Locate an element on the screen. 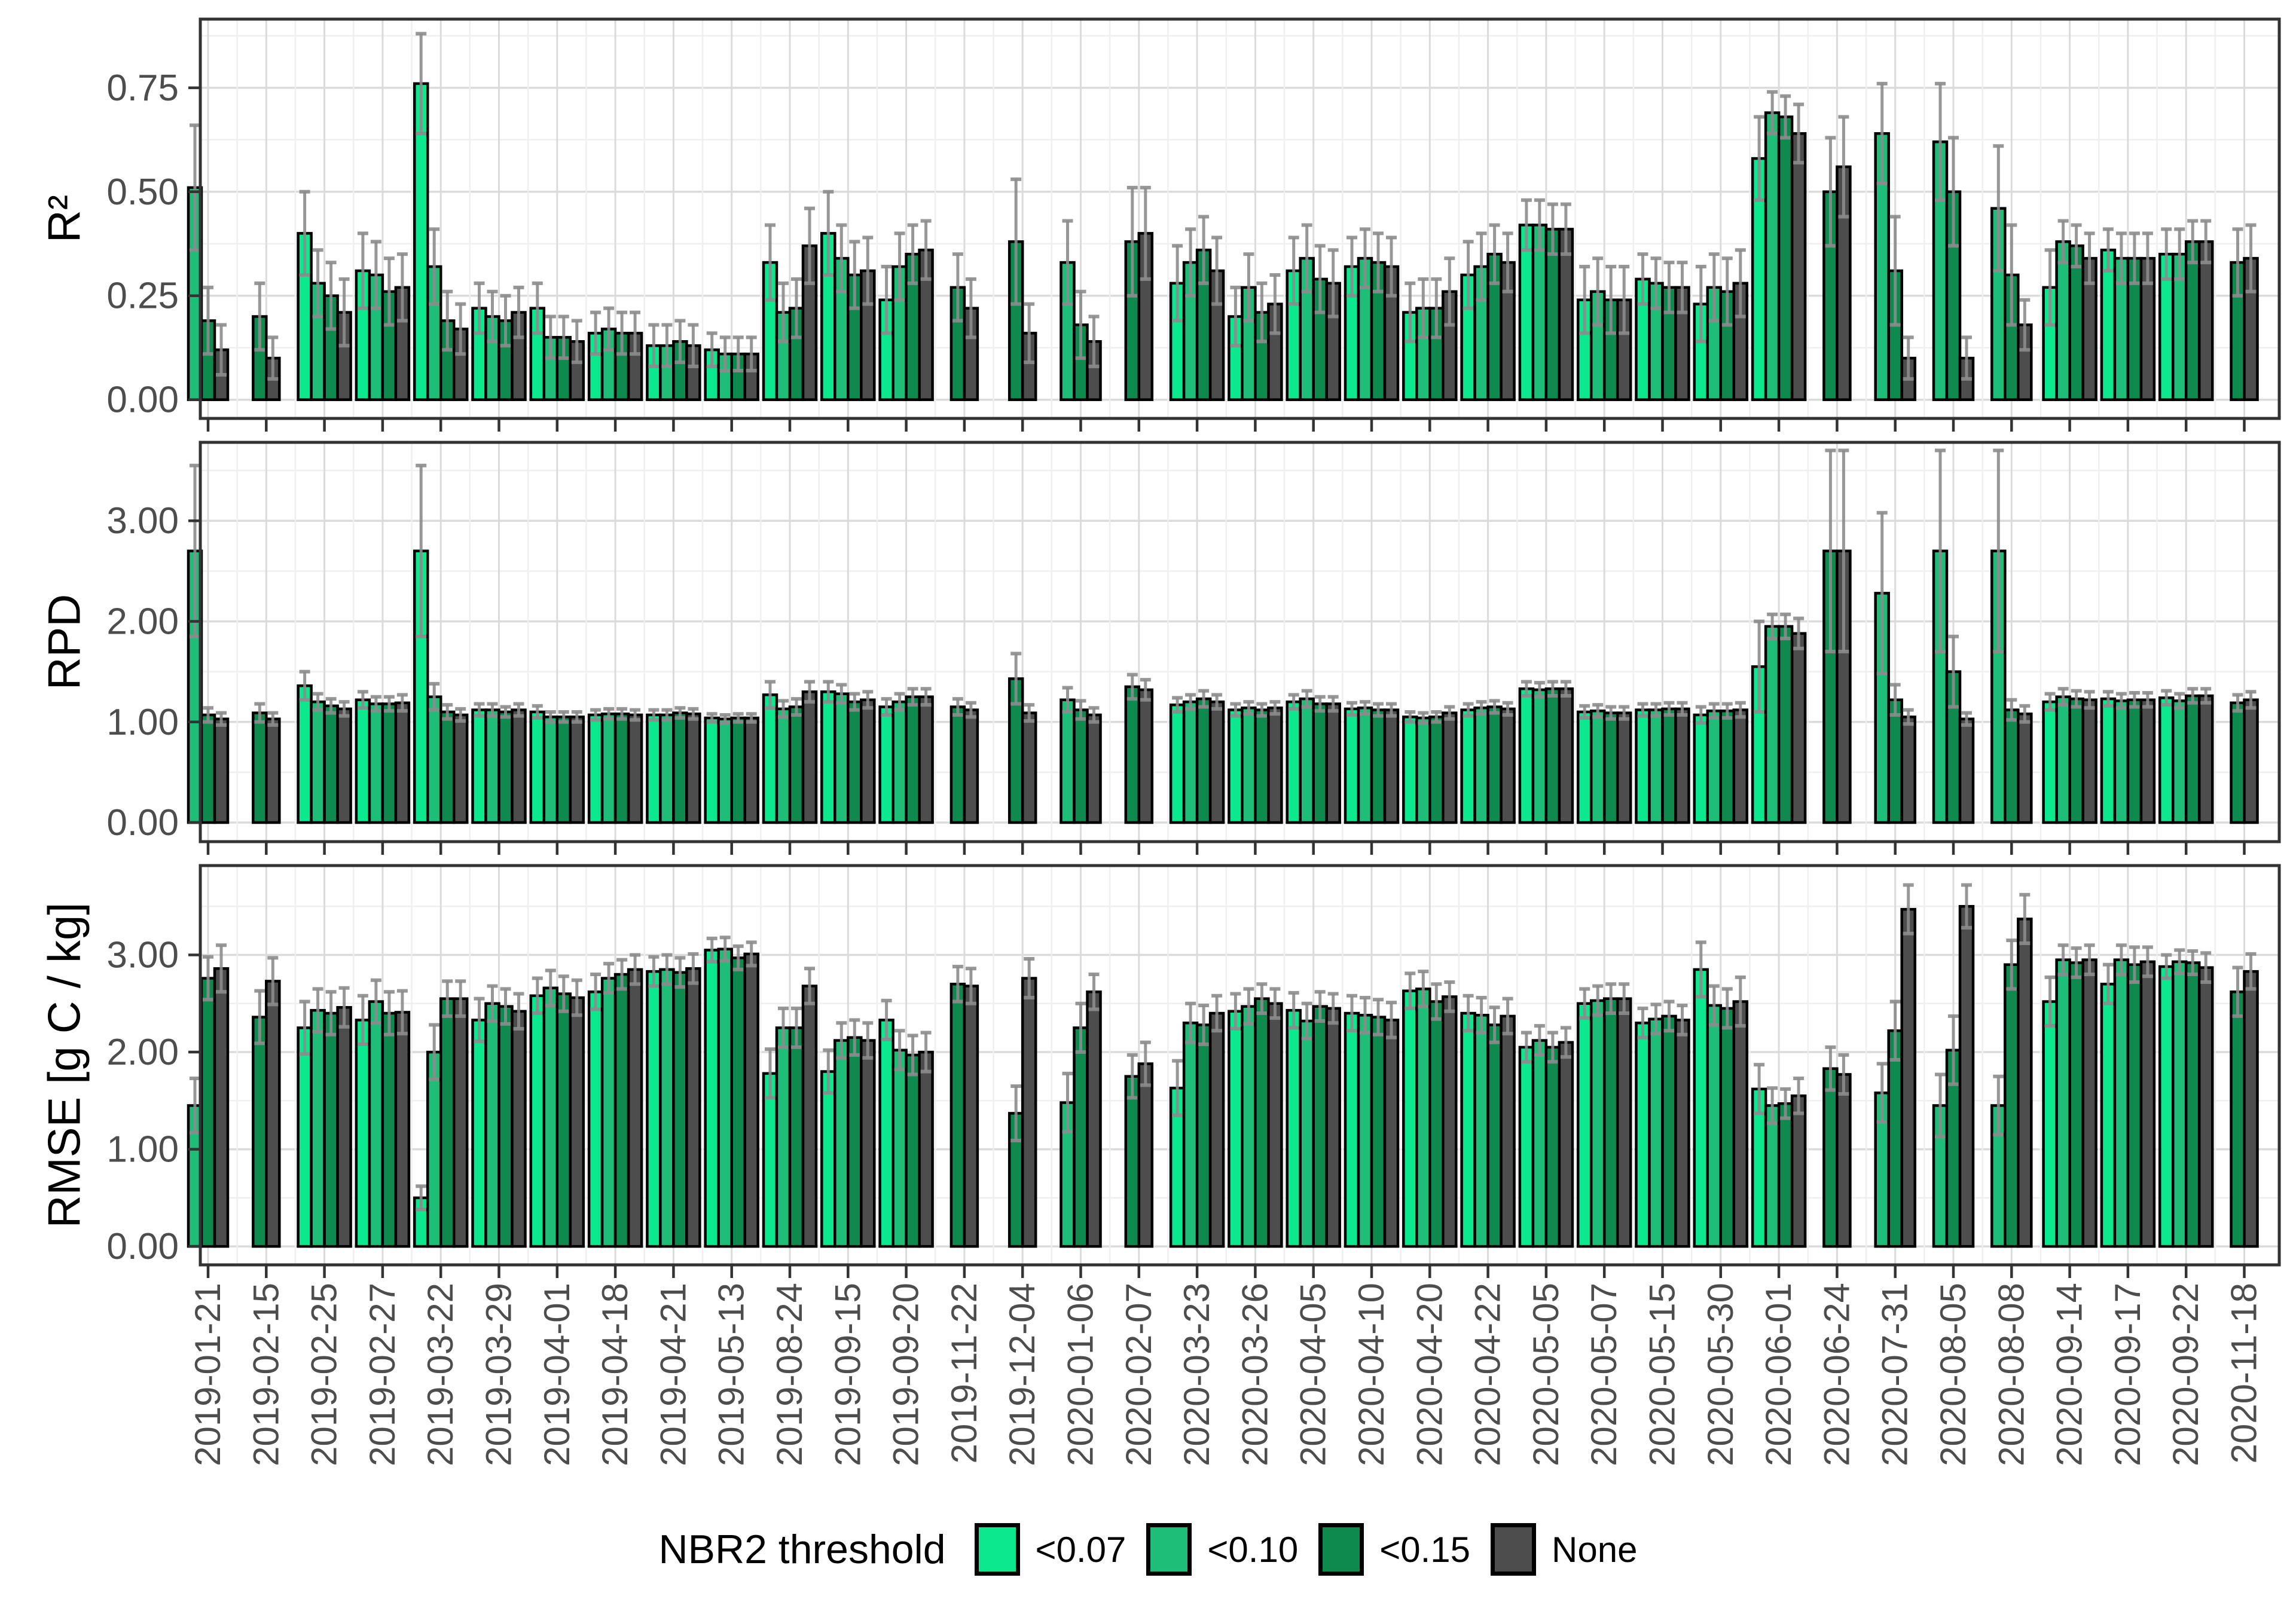 The height and width of the screenshot is (1602, 2296). bar-2019-12-04-None is located at coordinates (1029, 1112).